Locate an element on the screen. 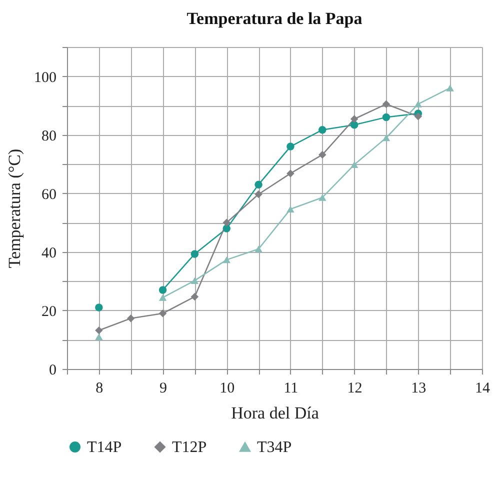 The width and height of the screenshot is (495, 483). legend-label: T34P is located at coordinates (274, 447).